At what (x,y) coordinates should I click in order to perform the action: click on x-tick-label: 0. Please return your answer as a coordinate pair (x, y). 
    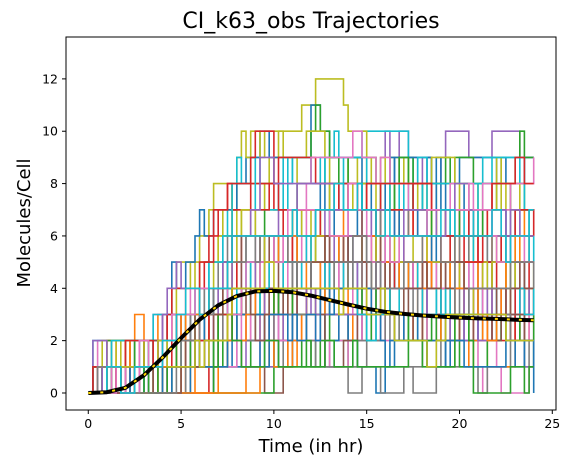
    Looking at the image, I should click on (88, 423).